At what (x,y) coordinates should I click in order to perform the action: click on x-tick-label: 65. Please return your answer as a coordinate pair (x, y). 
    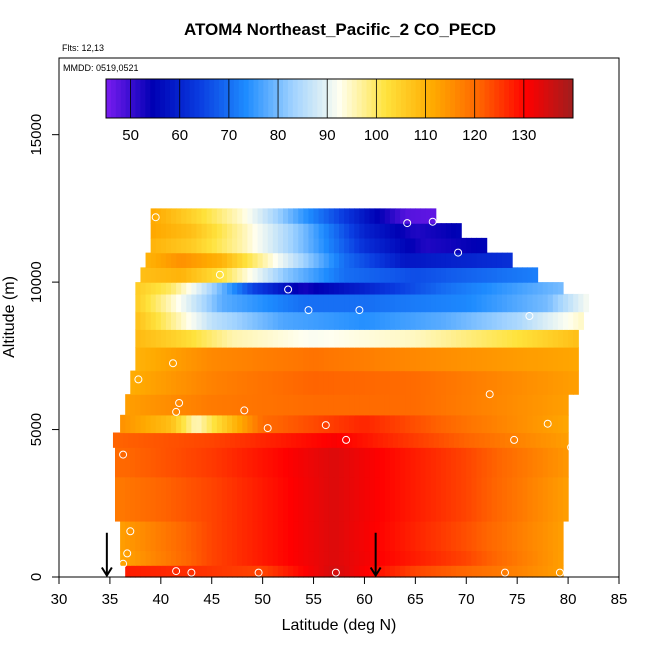
    Looking at the image, I should click on (415, 599).